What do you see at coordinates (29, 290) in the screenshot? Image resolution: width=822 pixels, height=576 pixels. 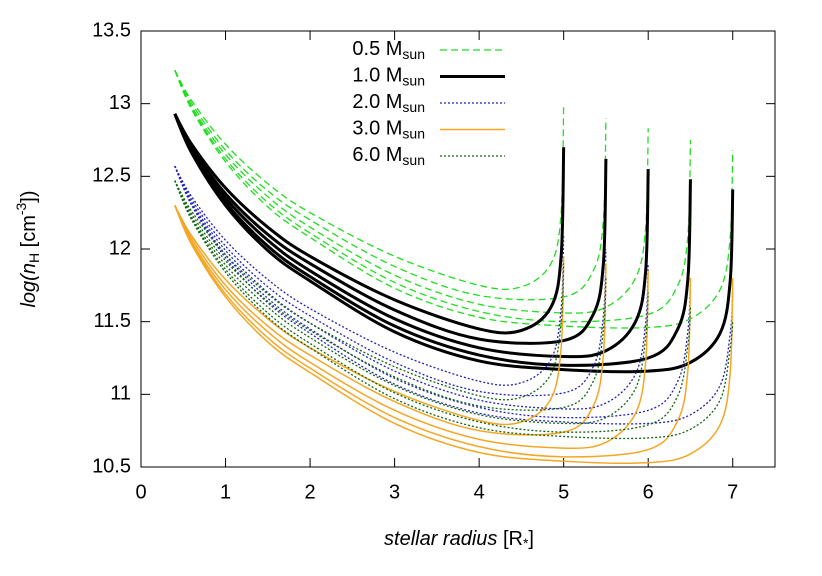 I see `y-label-part: log(` at bounding box center [29, 290].